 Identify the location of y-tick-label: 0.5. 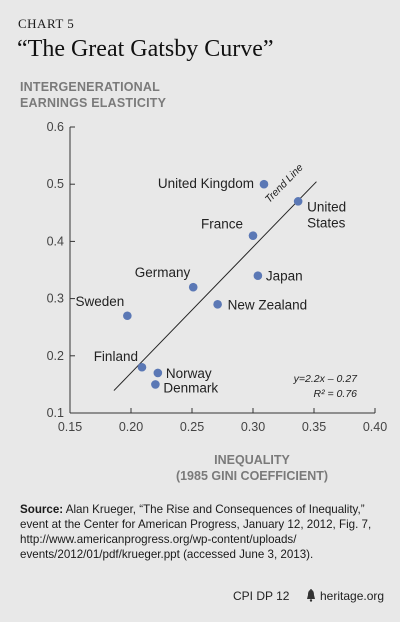
(55, 184).